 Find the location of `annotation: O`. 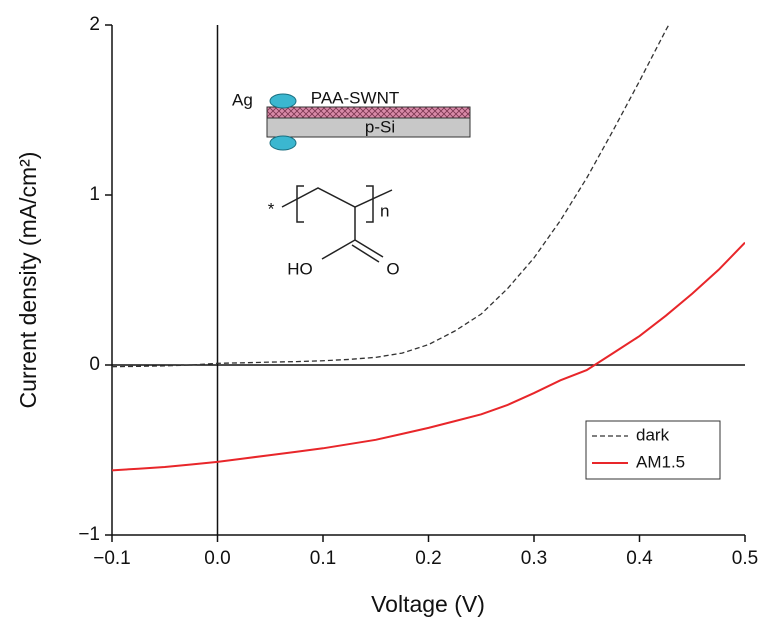

annotation: O is located at coordinates (392, 268).